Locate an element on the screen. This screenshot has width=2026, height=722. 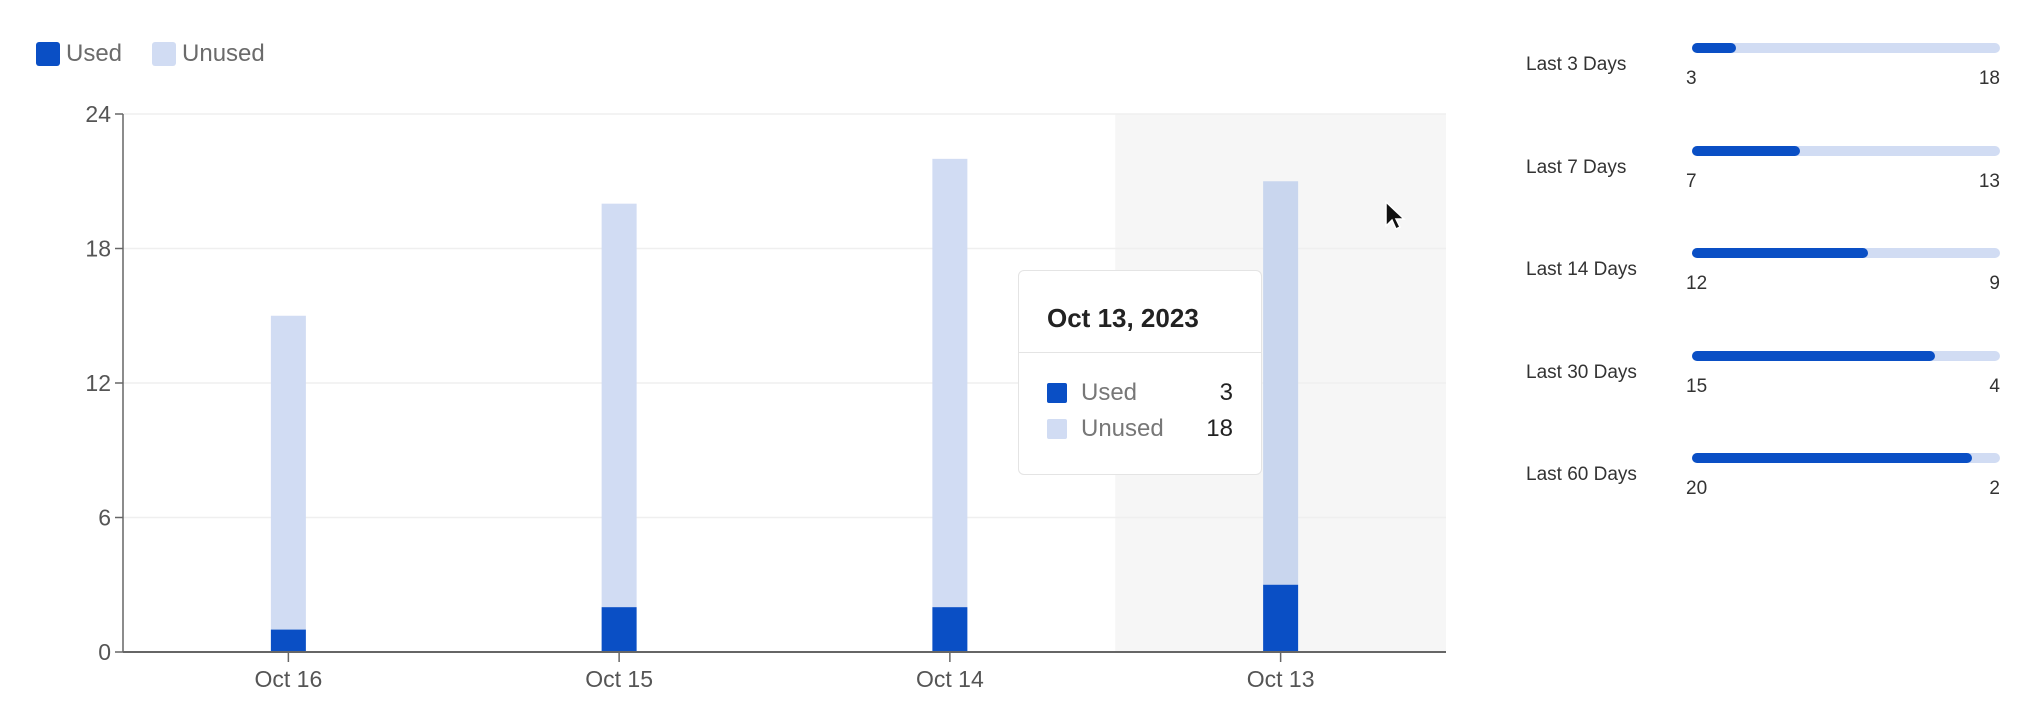
unused-count: 2 is located at coordinates (1994, 488).